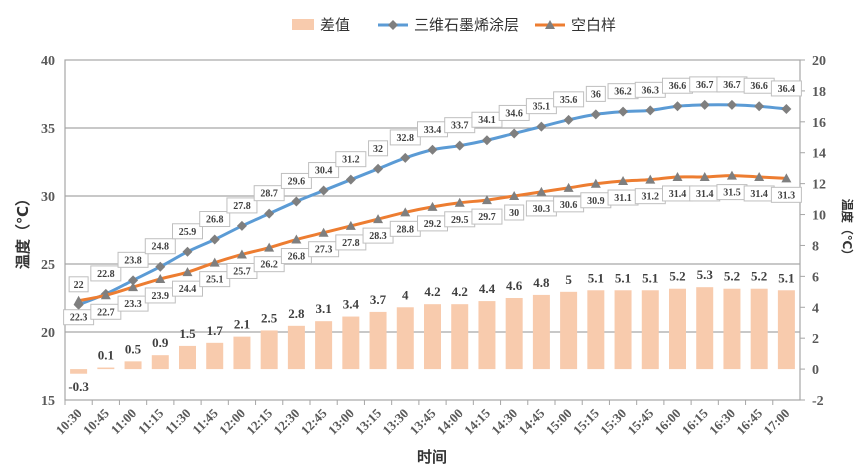 This screenshot has width=865, height=470. Describe the element at coordinates (732, 193) in the screenshot. I see `line-data-label: 31.5` at that location.